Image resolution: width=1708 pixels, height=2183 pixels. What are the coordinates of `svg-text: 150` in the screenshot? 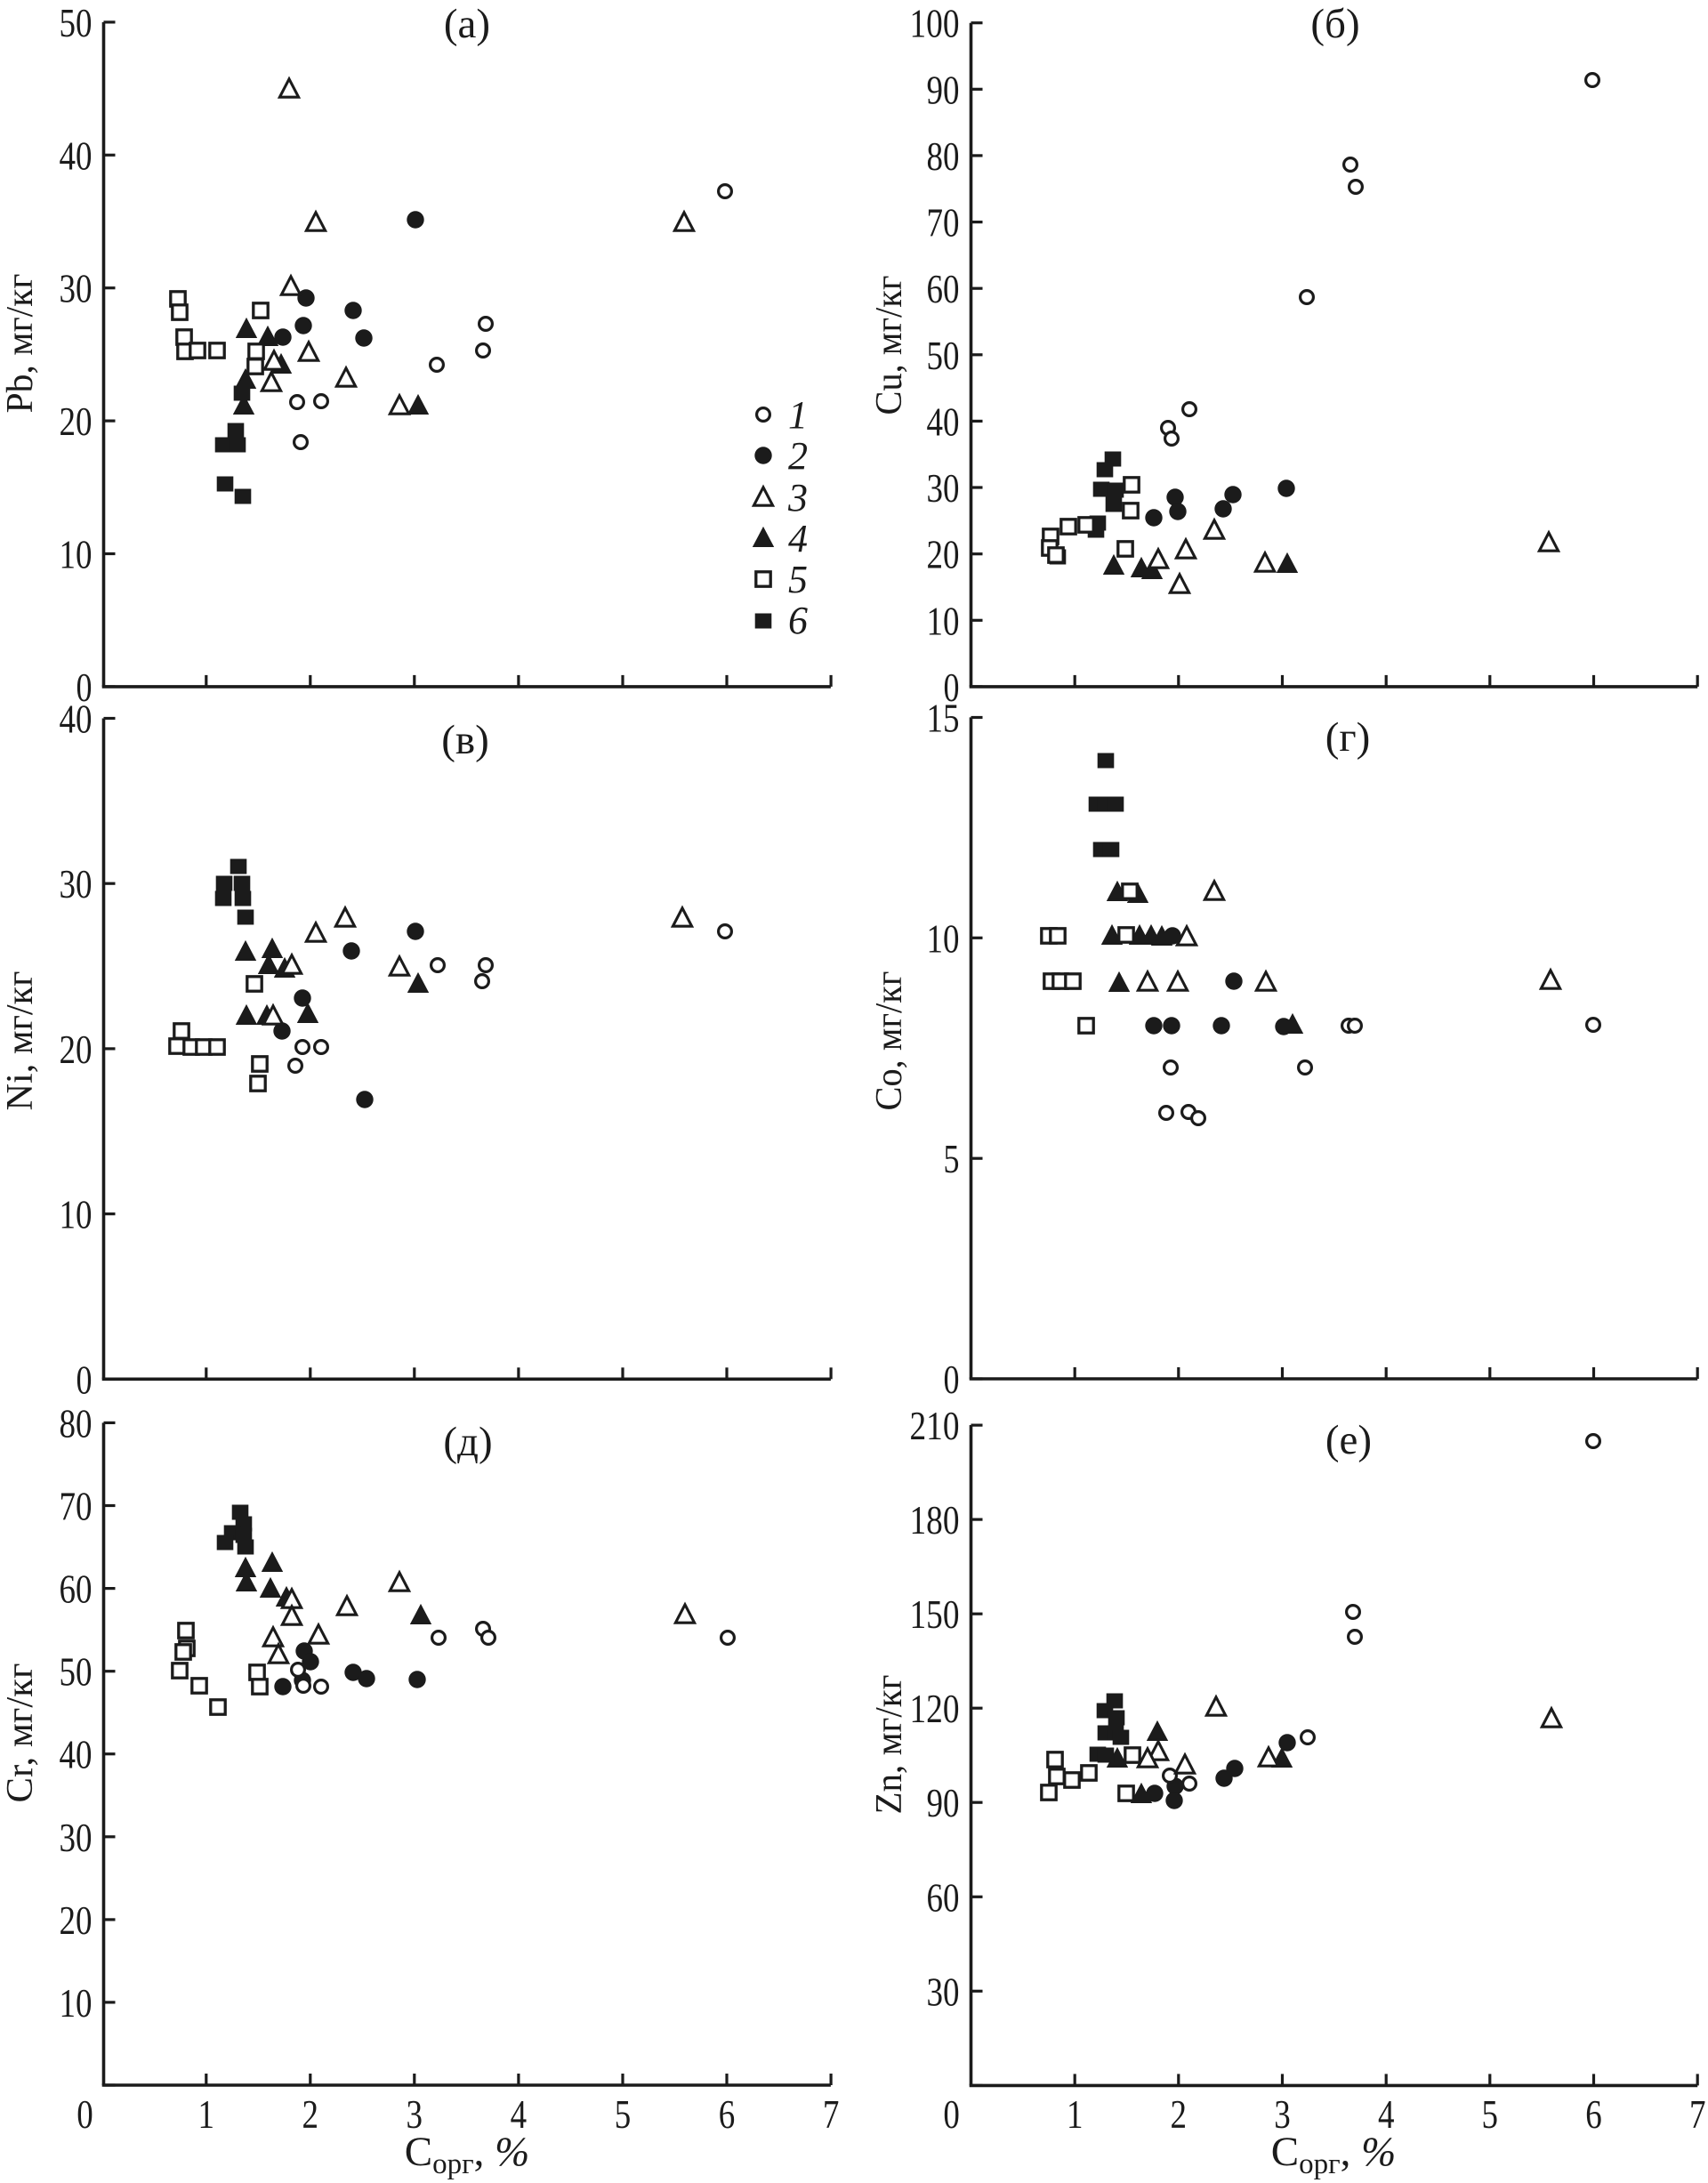 It's located at (935, 1614).